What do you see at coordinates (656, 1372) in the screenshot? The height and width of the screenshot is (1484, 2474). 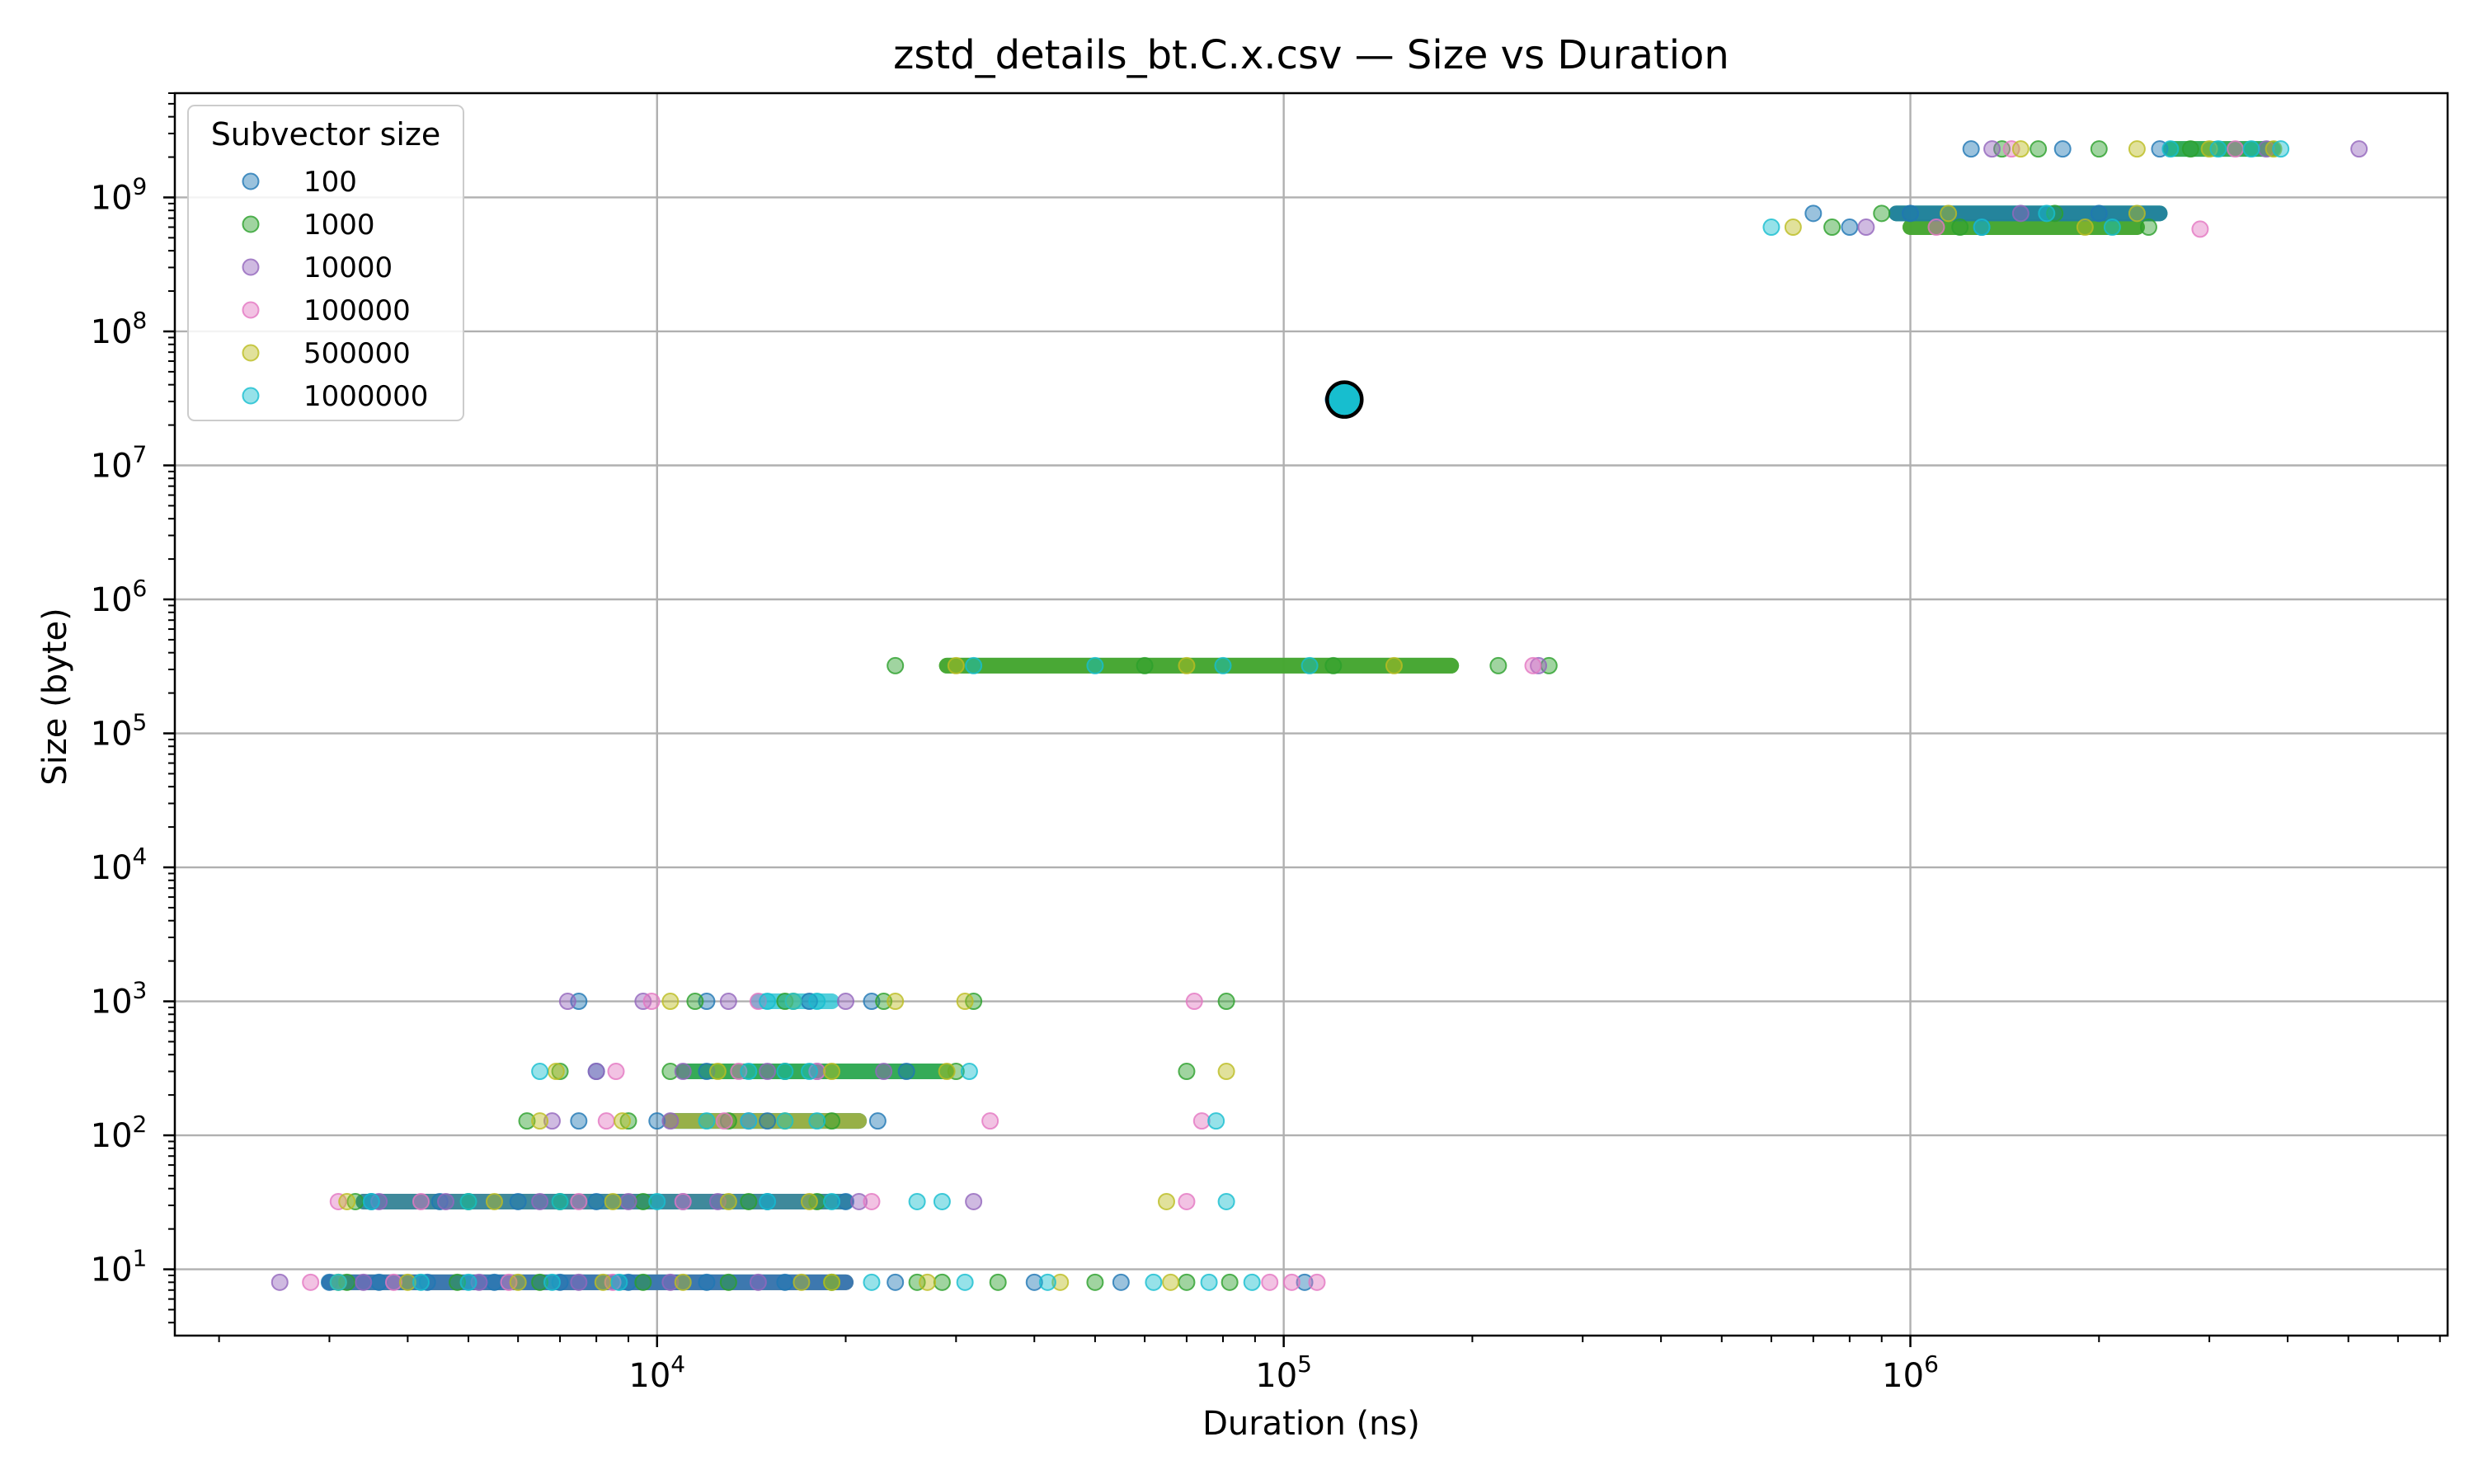 I see `x-tick-label: 10⁴` at bounding box center [656, 1372].